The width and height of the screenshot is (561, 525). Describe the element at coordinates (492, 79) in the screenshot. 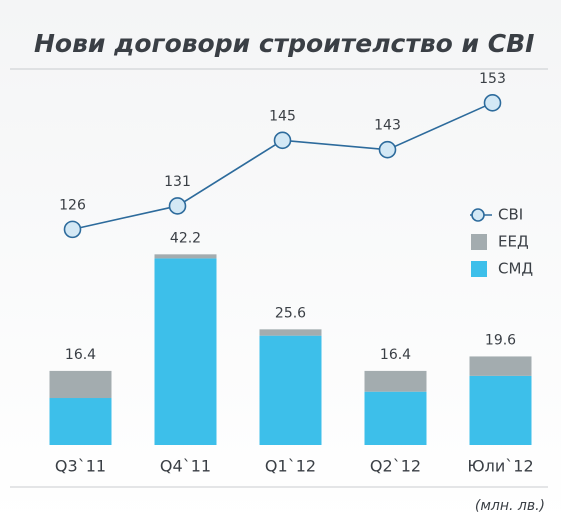

I see `line-value-label: 153` at that location.